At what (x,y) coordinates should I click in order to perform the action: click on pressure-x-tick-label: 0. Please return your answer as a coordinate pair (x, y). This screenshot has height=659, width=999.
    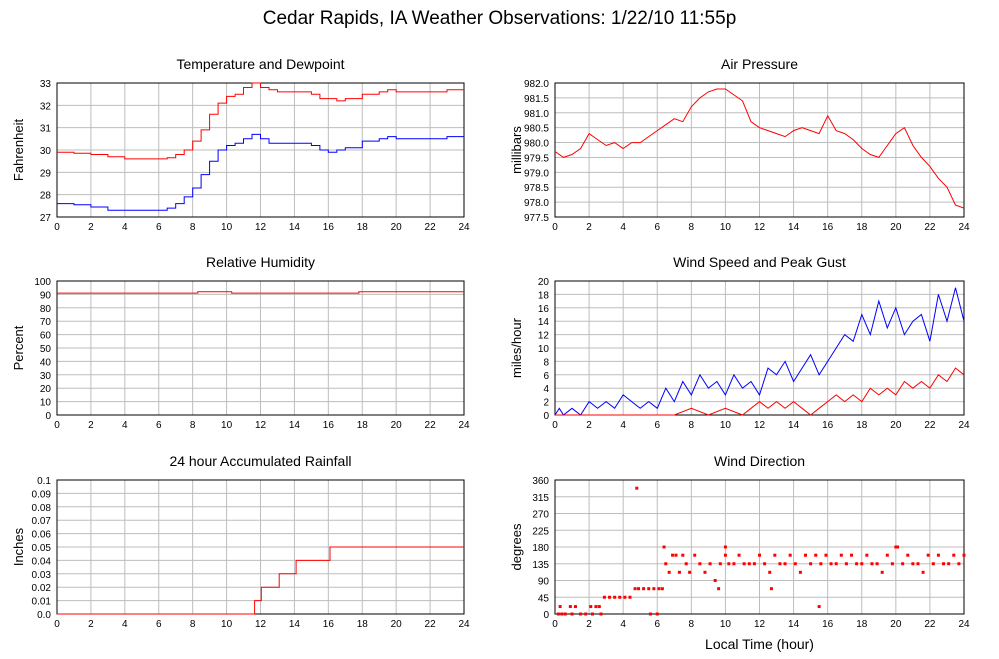
    Looking at the image, I should click on (555, 227).